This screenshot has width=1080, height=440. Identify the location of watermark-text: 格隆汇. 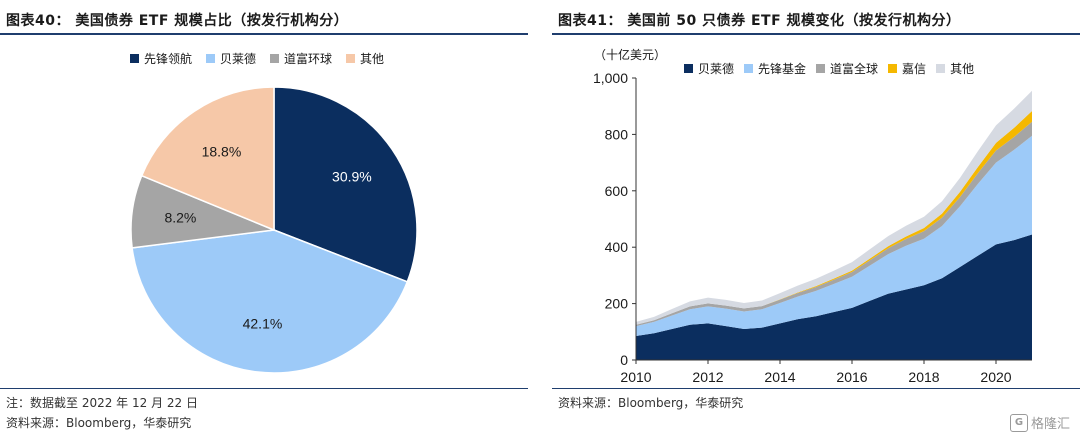
(1050, 424).